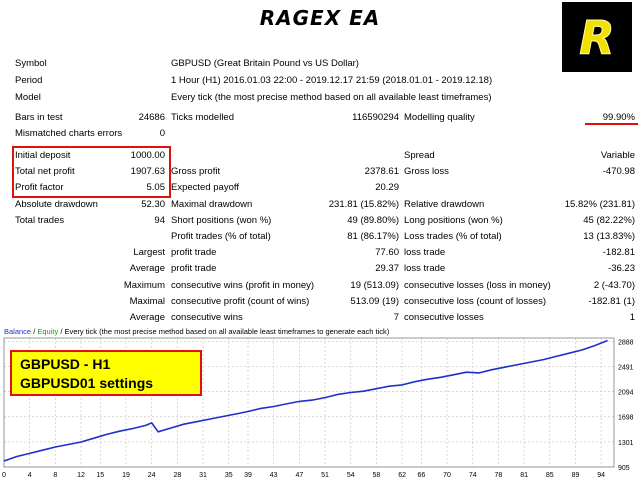 The height and width of the screenshot is (480, 640). What do you see at coordinates (614, 285) in the screenshot?
I see `max-consecutive-losses-value: 2 (-43.70)` at bounding box center [614, 285].